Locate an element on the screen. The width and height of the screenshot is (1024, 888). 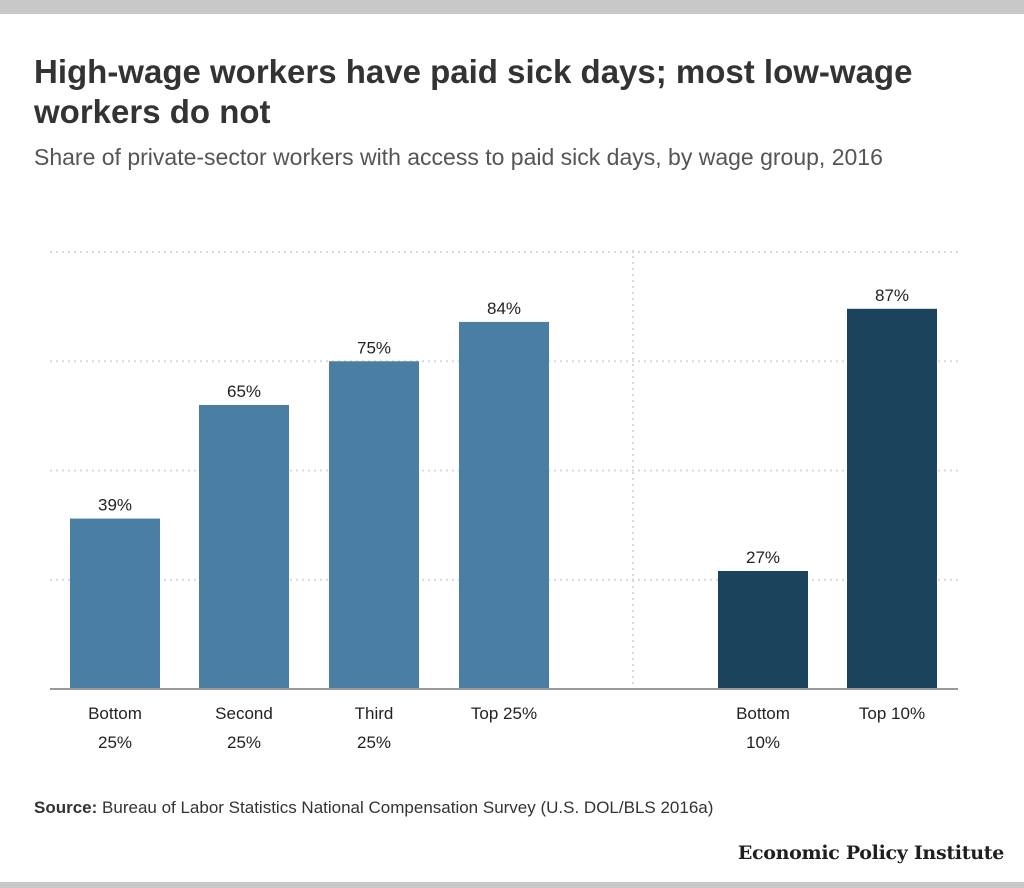
category-label: Top 25% is located at coordinates (504, 713).